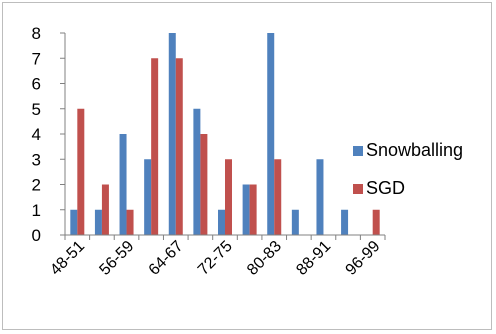  I want to click on legend: Snowballing SGD, so click(408, 169).